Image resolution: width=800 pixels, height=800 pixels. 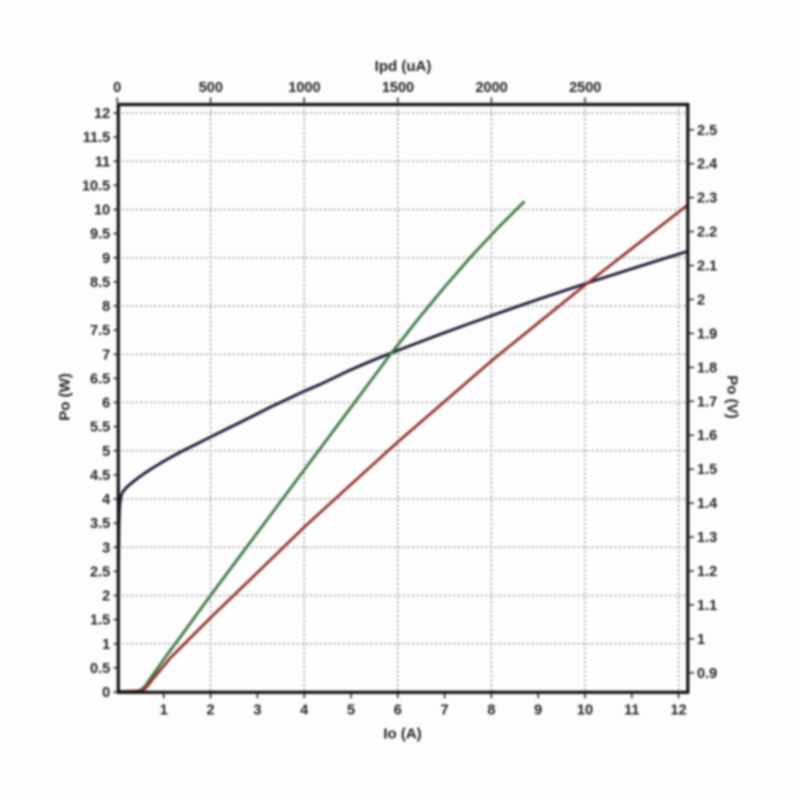 I want to click on svg-text: 1.2, so click(x=707, y=572).